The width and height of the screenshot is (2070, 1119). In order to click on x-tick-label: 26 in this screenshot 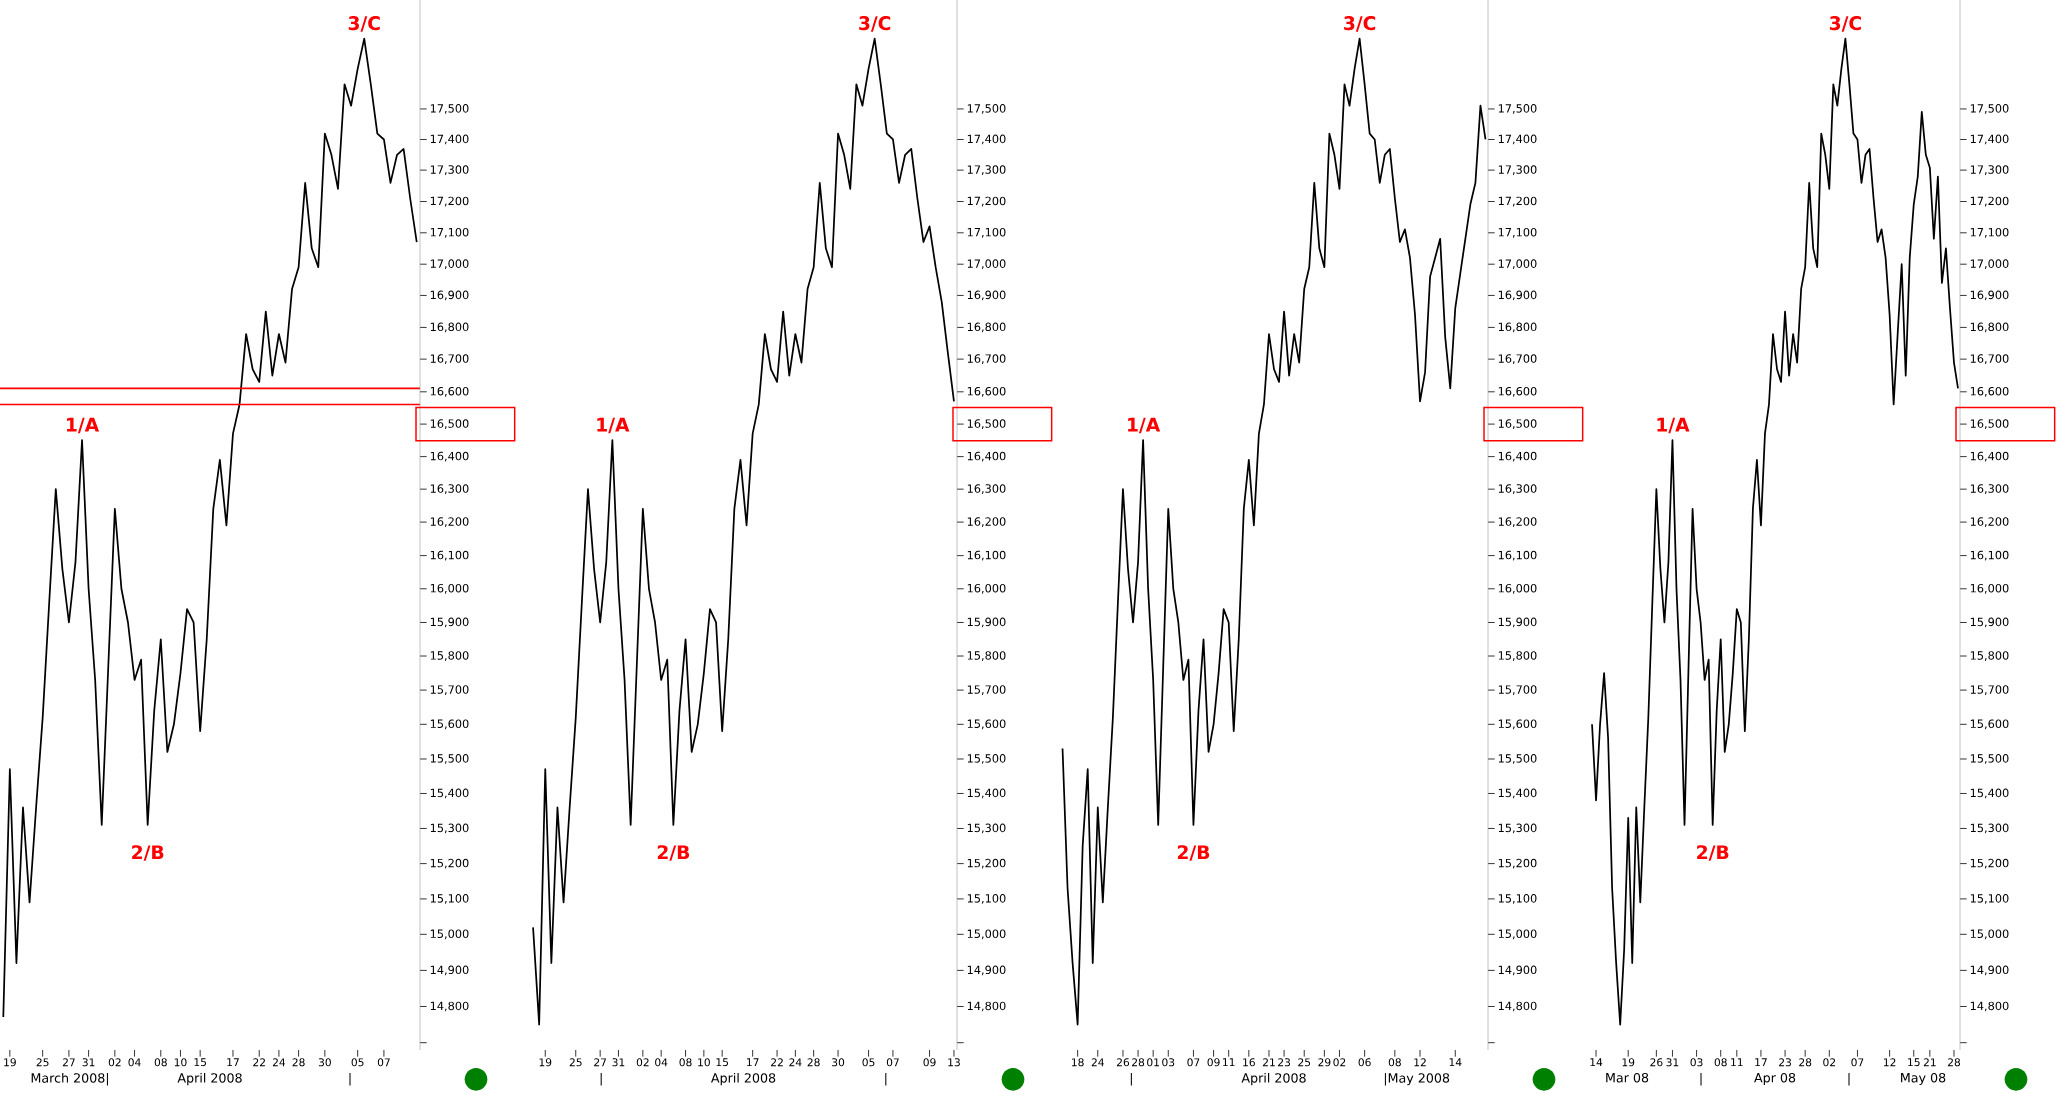, I will do `click(1656, 1062)`.